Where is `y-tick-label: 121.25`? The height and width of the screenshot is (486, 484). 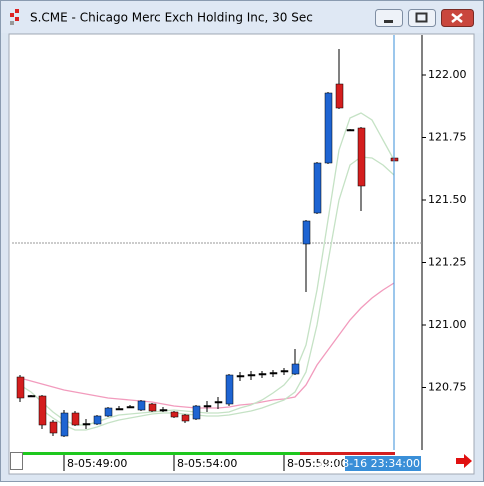 y-tick-label: 121.25 is located at coordinates (447, 262).